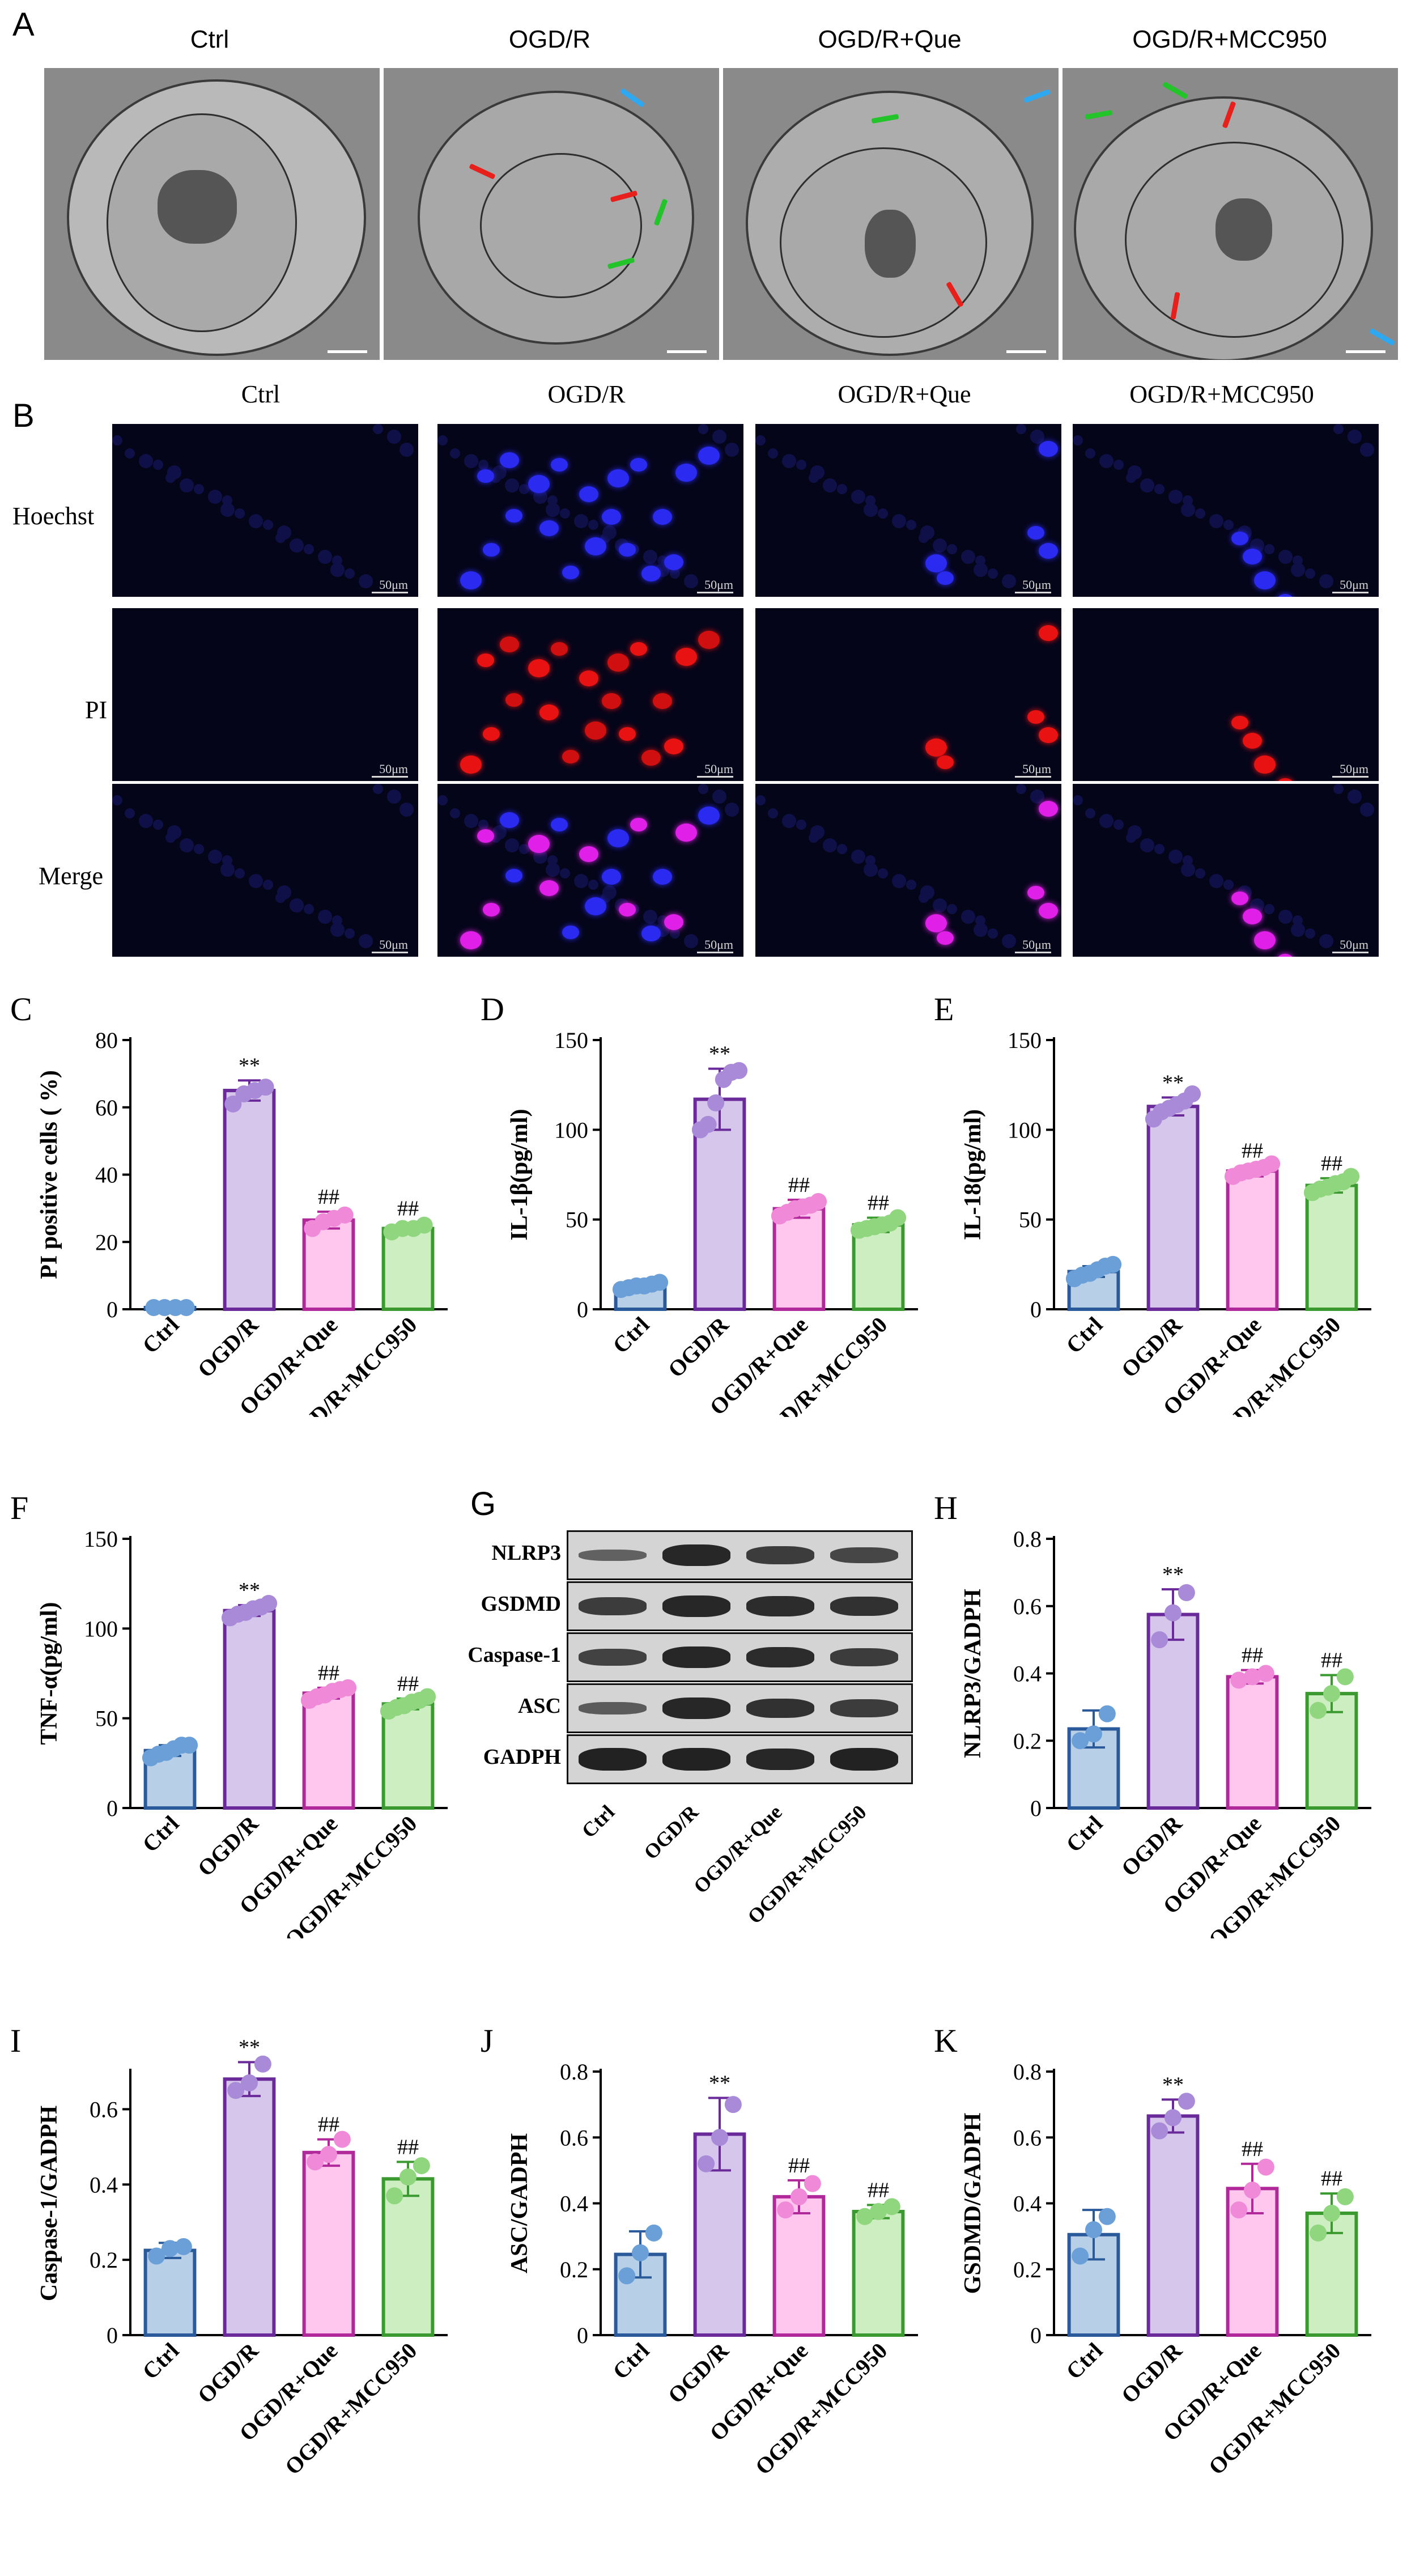  Describe the element at coordinates (260, 394) in the screenshot. I see `col-title-b-ctrl: Ctrl` at that location.